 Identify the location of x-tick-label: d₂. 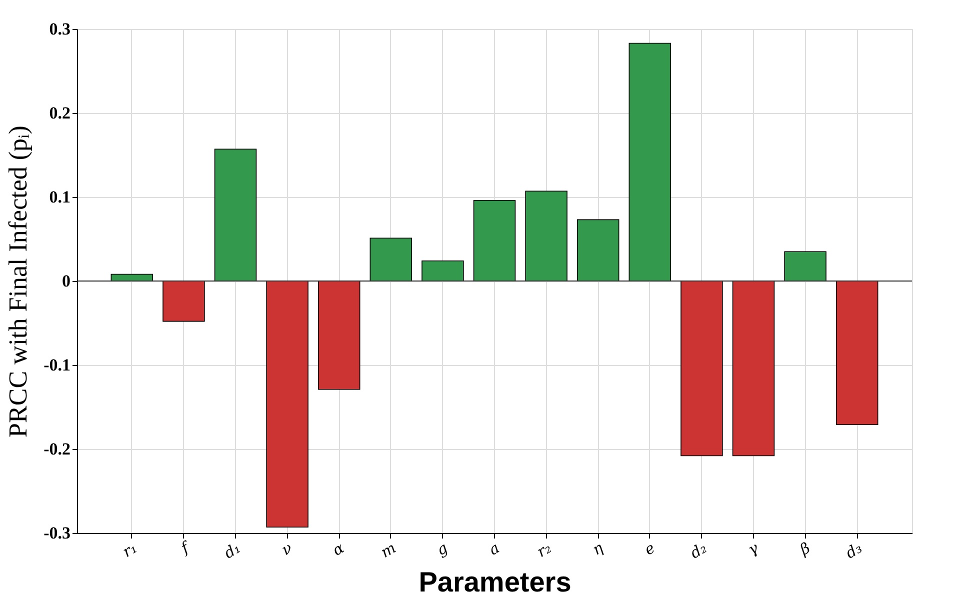
(698, 550).